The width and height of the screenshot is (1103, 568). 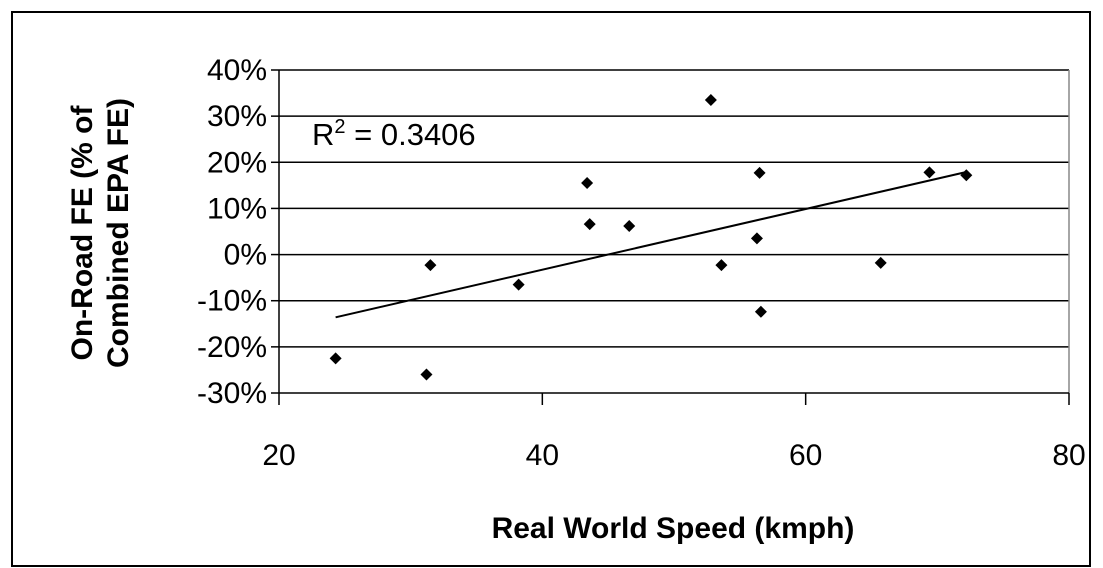 I want to click on r-squared-annotation: R2 = 0.3406, so click(x=394, y=134).